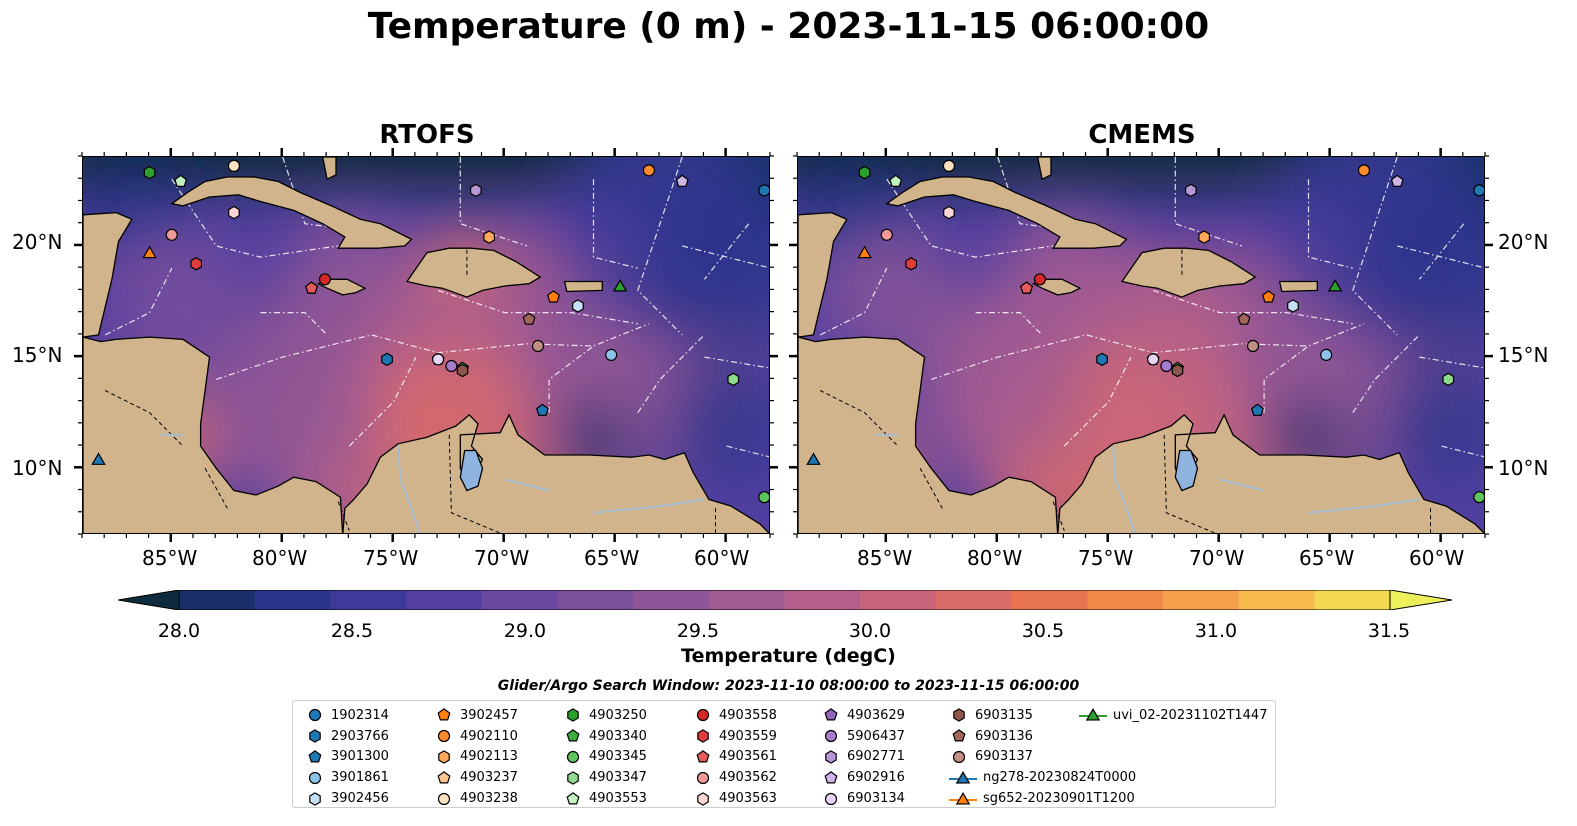  I want to click on legend-label: 4903561, so click(748, 757).